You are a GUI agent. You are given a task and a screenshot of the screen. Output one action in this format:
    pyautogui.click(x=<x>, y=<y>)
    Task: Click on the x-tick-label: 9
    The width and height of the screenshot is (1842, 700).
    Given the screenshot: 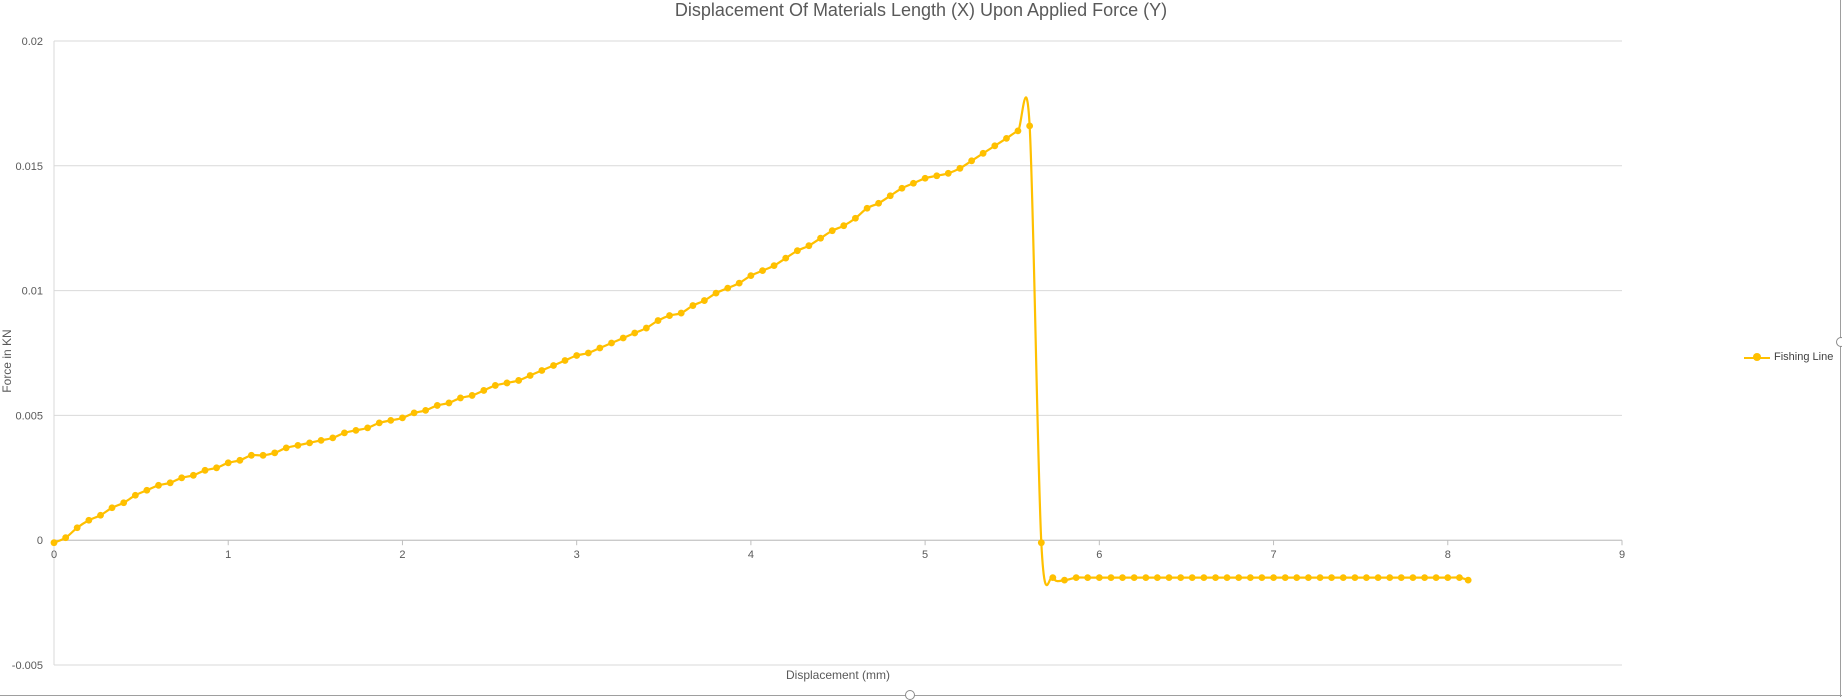 What is the action you would take?
    pyautogui.click(x=1622, y=555)
    